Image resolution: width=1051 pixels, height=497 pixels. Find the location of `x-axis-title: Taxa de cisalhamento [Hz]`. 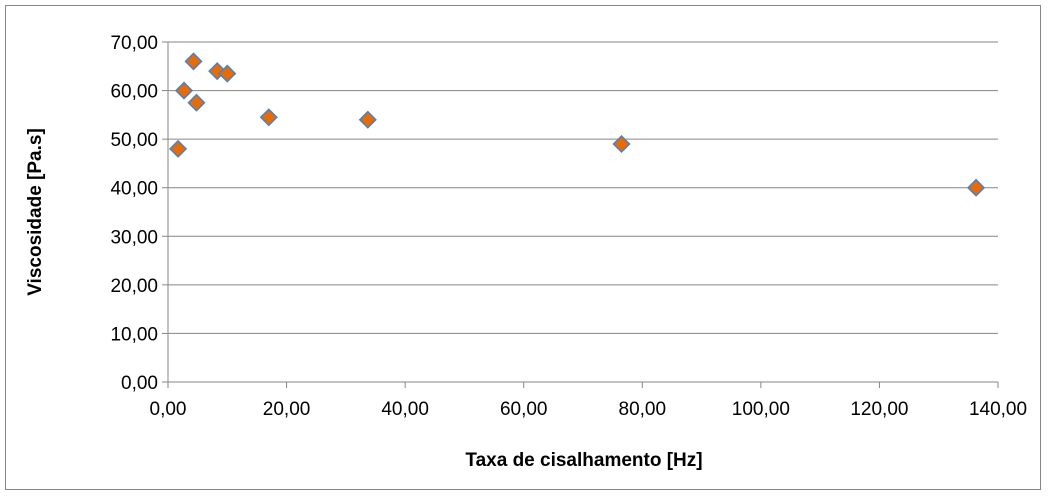

x-axis-title: Taxa de cisalhamento [Hz] is located at coordinates (583, 460).